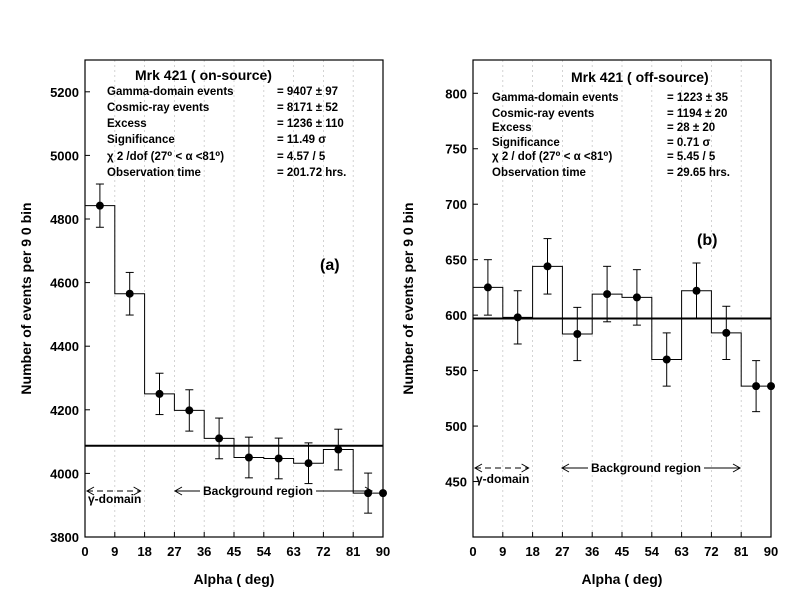 This screenshot has height=603, width=789. What do you see at coordinates (456, 93) in the screenshot?
I see `y-tick-label: 800` at bounding box center [456, 93].